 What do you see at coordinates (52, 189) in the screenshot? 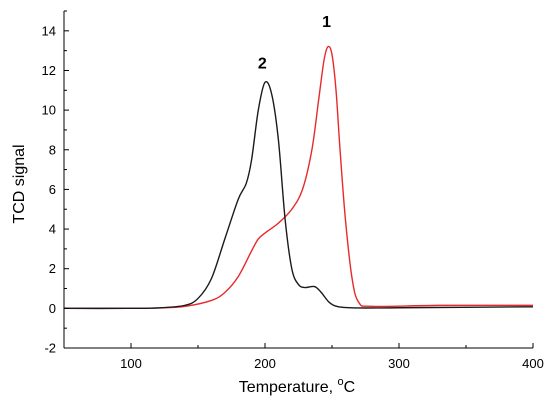
I see `y-tick-label: 6` at bounding box center [52, 189].